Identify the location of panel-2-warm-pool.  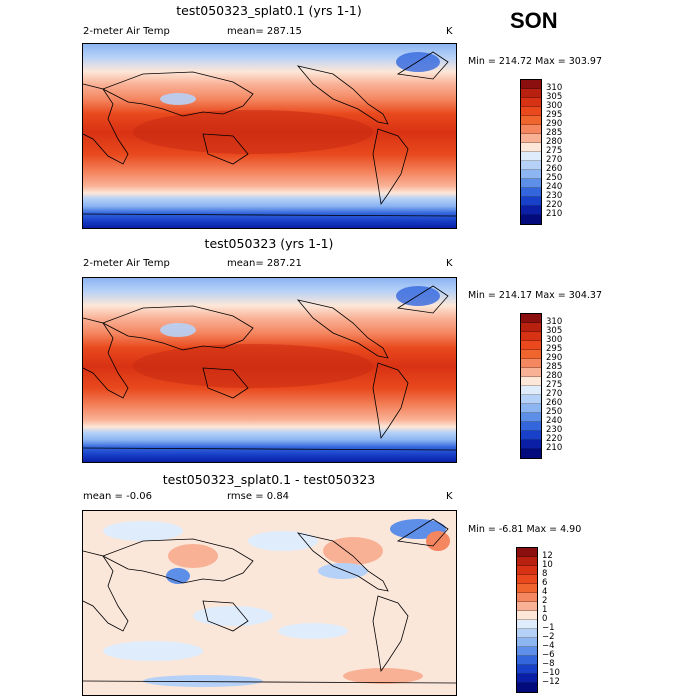
(253, 366).